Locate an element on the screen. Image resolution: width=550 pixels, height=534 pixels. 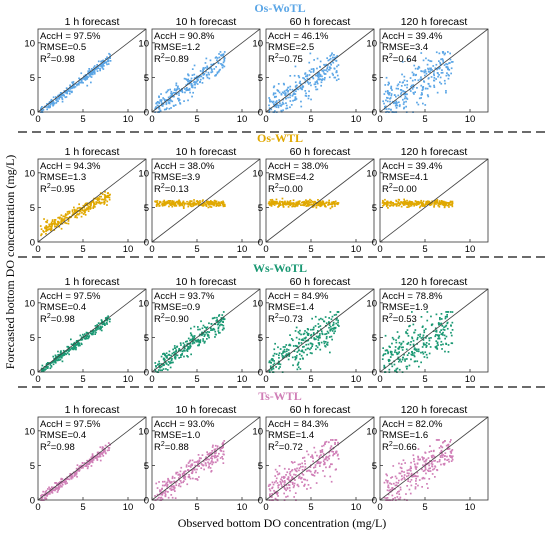
y-tick-label: 0 is located at coordinates (32, 243).